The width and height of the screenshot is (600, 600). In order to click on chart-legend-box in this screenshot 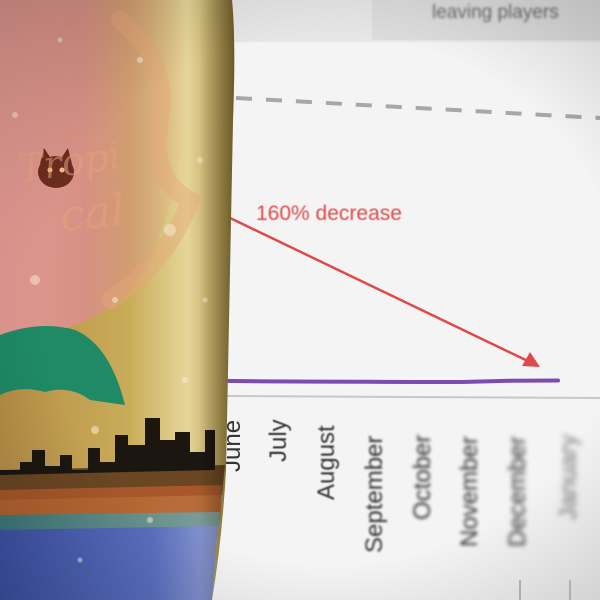, I will do `click(486, 20)`.